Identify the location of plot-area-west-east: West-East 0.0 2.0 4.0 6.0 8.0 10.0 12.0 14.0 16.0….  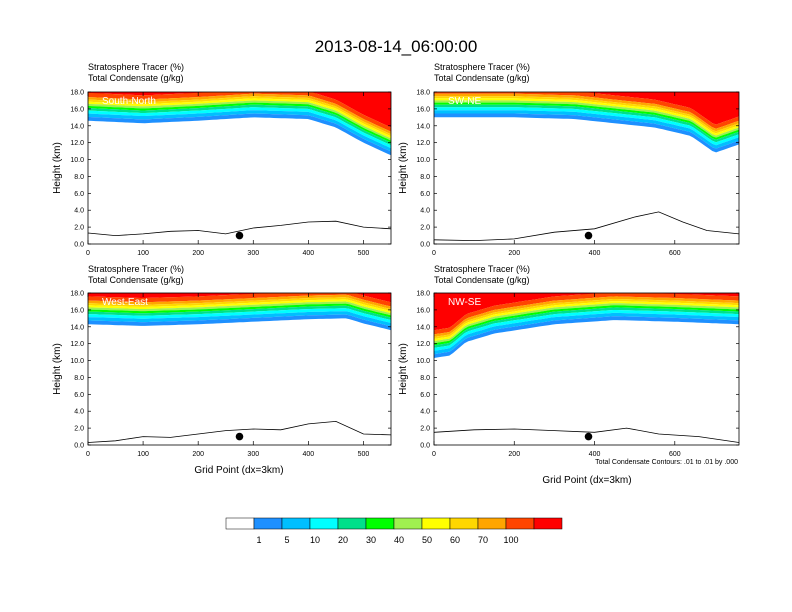
(231, 374).